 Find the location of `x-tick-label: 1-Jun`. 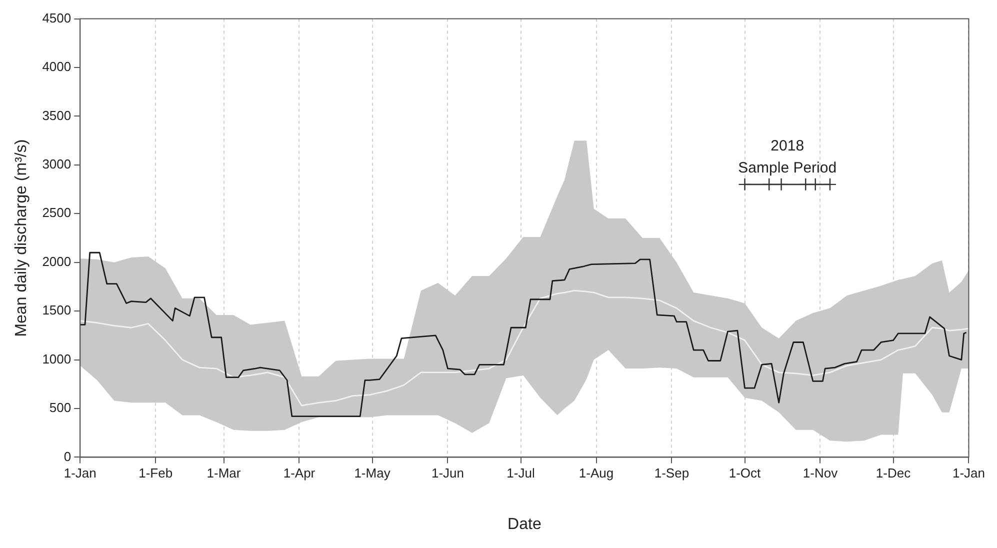

x-tick-label: 1-Jun is located at coordinates (447, 473).